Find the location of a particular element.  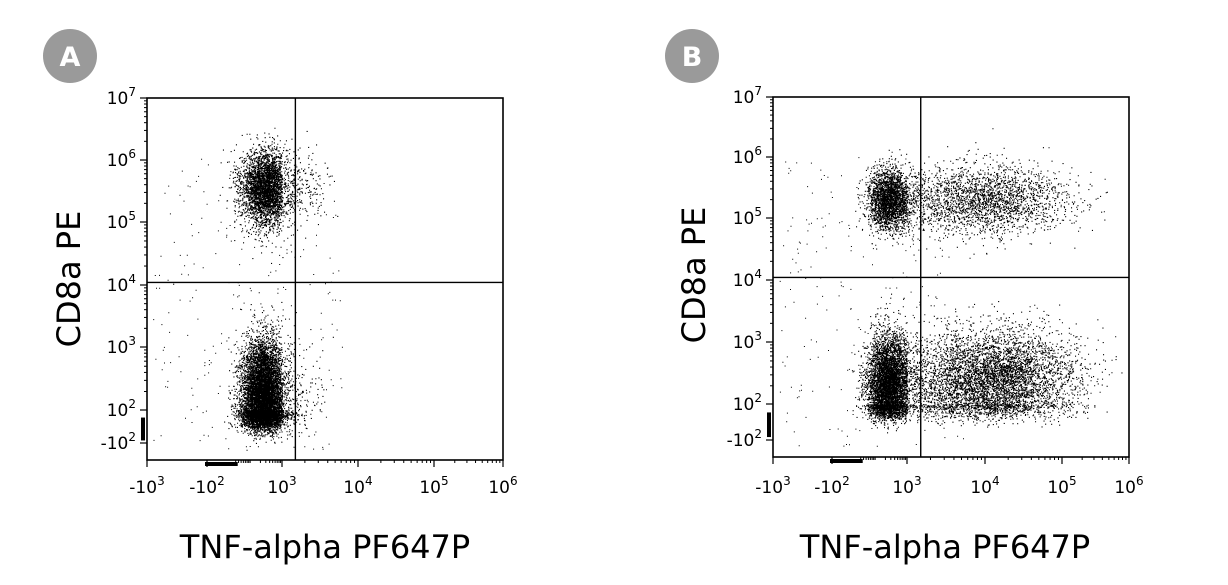

events-a is located at coordinates (248, 289).